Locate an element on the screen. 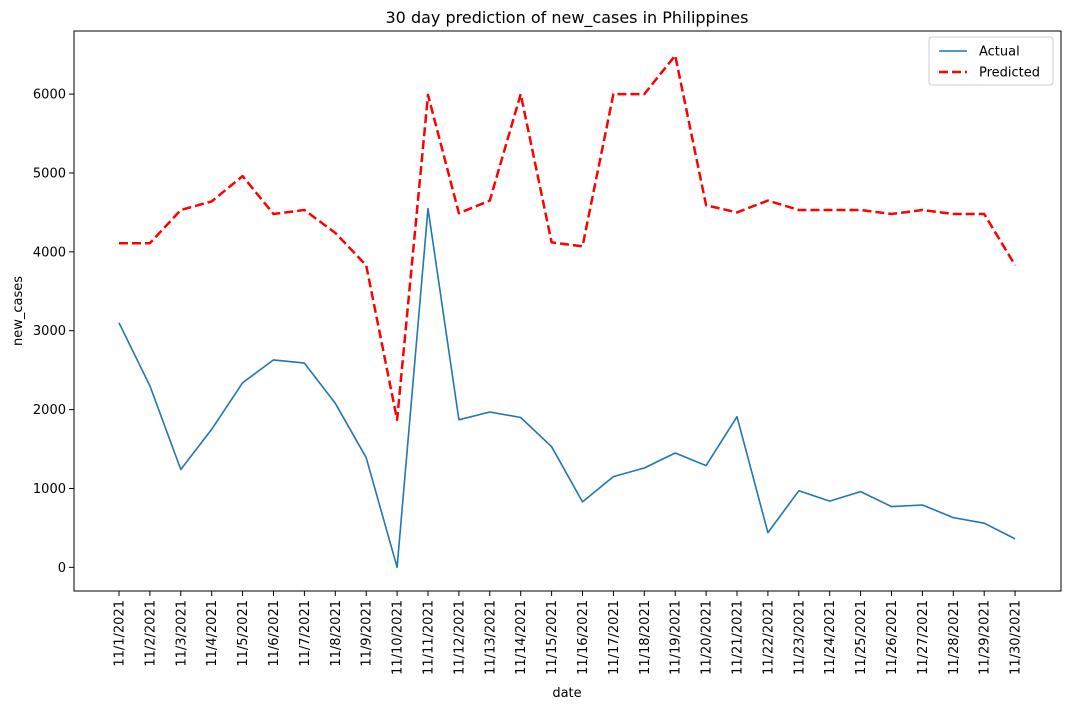 Image resolution: width=1070 pixels, height=709 pixels. x-tick-label: 11/1/2021 is located at coordinates (120, 633).